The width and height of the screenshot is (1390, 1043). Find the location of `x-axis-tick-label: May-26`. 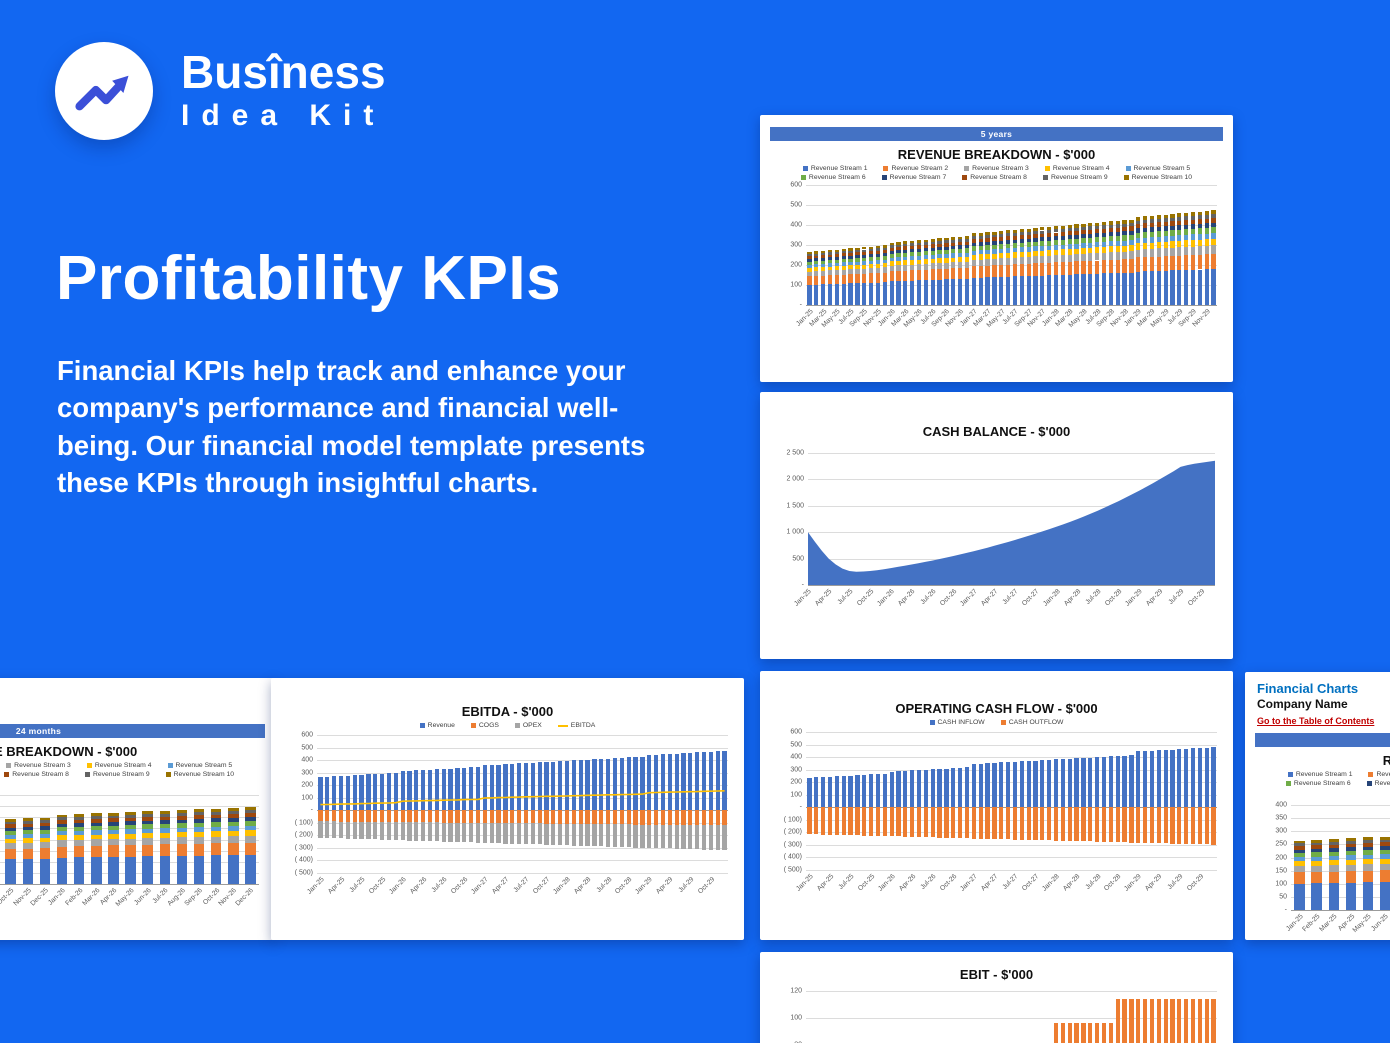

x-axis-tick-label: May-26 is located at coordinates (125, 897).